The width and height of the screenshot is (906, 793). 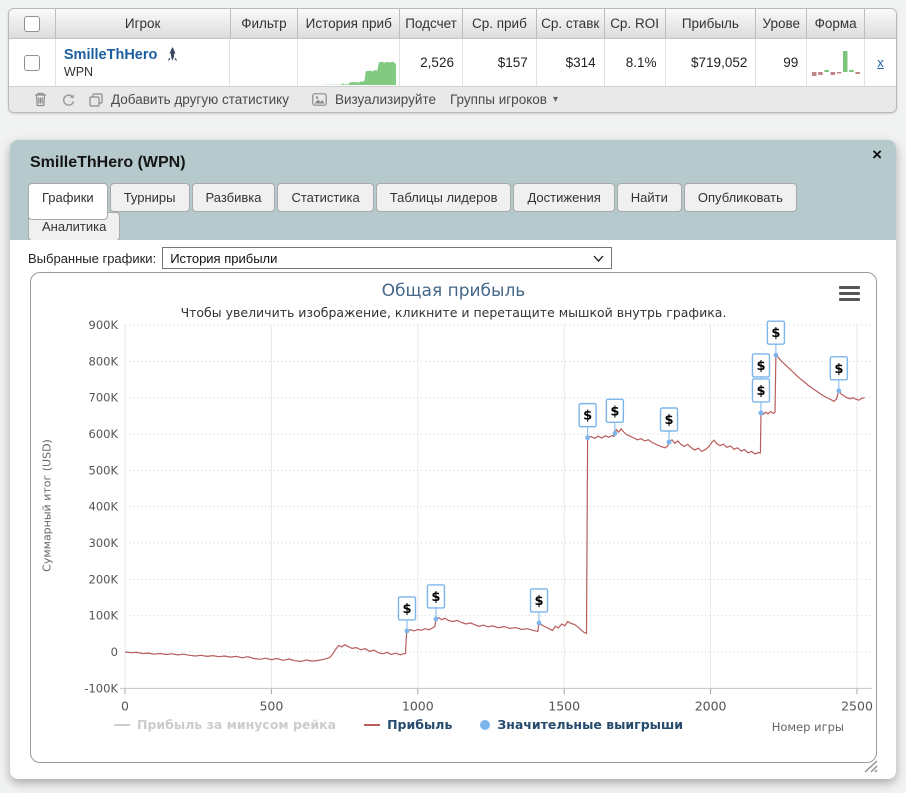 I want to click on tab-achievements: Достижения, so click(x=564, y=197).